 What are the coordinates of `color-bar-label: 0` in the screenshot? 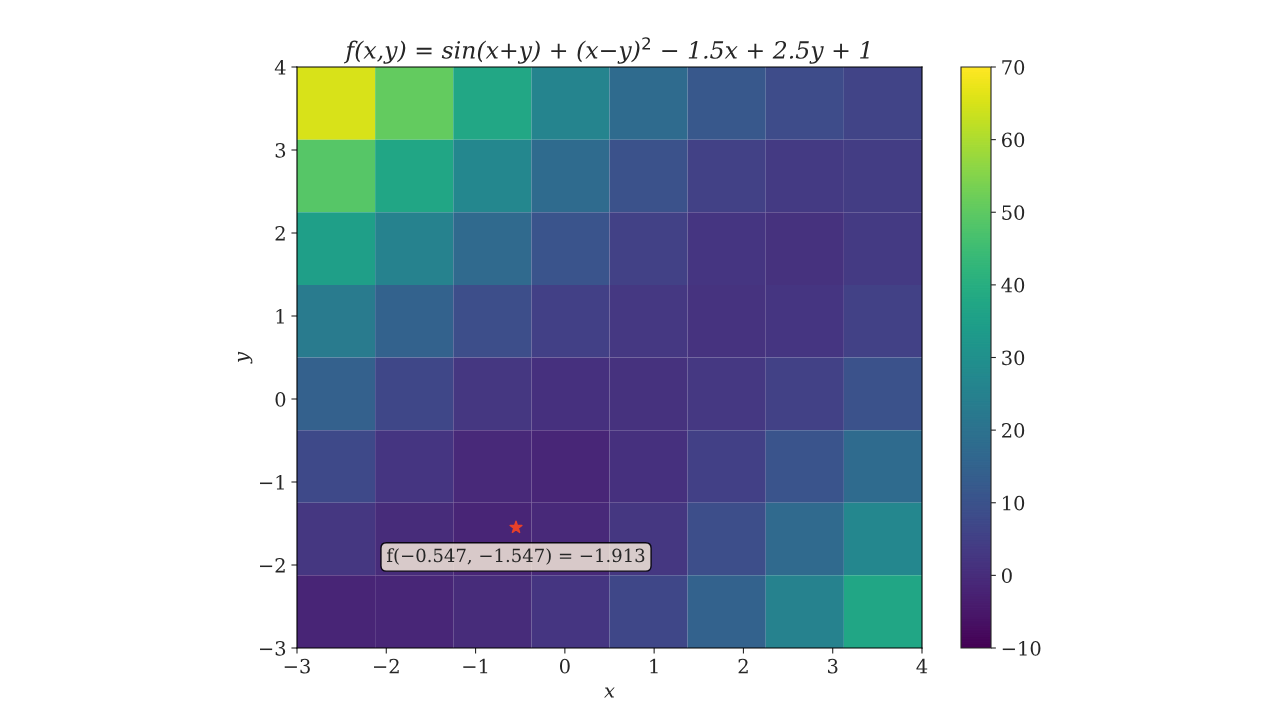 It's located at (1007, 576).